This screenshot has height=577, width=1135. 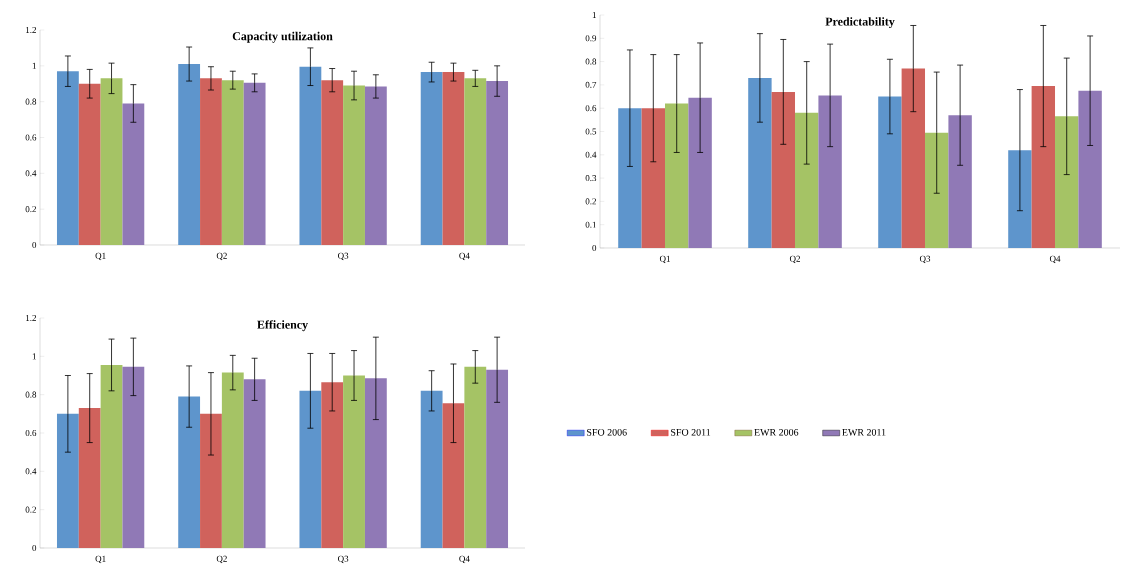 What do you see at coordinates (860, 23) in the screenshot?
I see `chart-title: Predictability` at bounding box center [860, 23].